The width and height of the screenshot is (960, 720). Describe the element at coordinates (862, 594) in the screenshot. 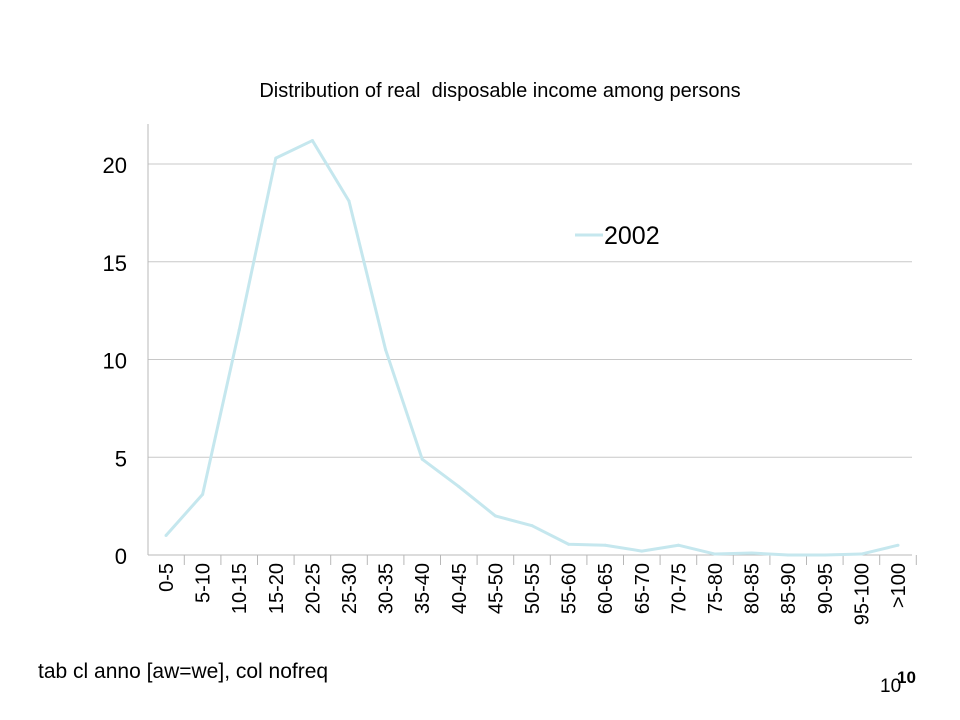

I see `x-tick-label: 95-100` at that location.